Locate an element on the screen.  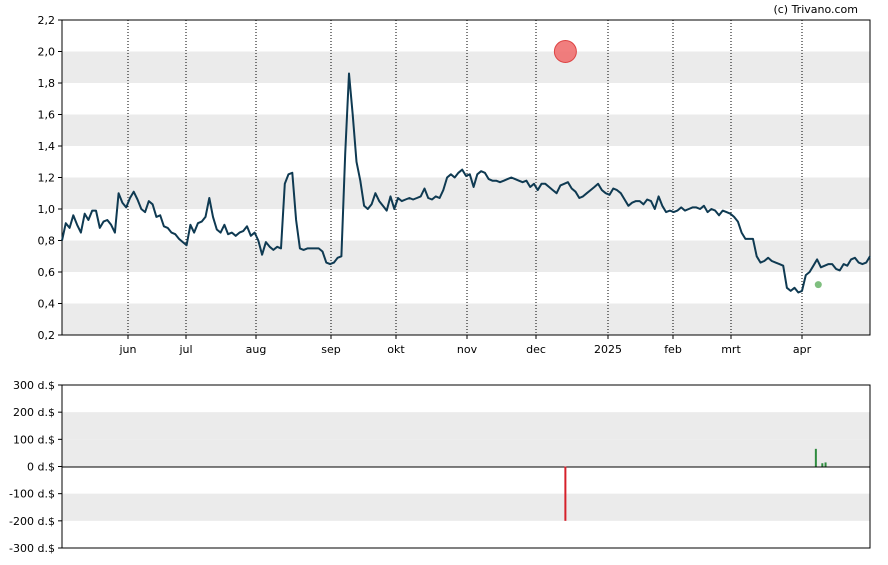
volume-y-tick-label: 300 d.$ is located at coordinates (34, 385).